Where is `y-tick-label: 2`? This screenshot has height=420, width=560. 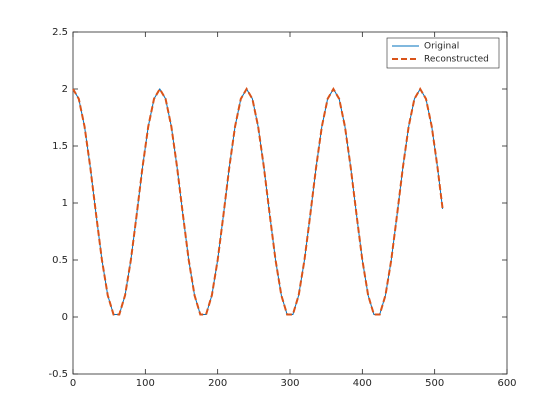 y-tick-label: 2 is located at coordinates (65, 89).